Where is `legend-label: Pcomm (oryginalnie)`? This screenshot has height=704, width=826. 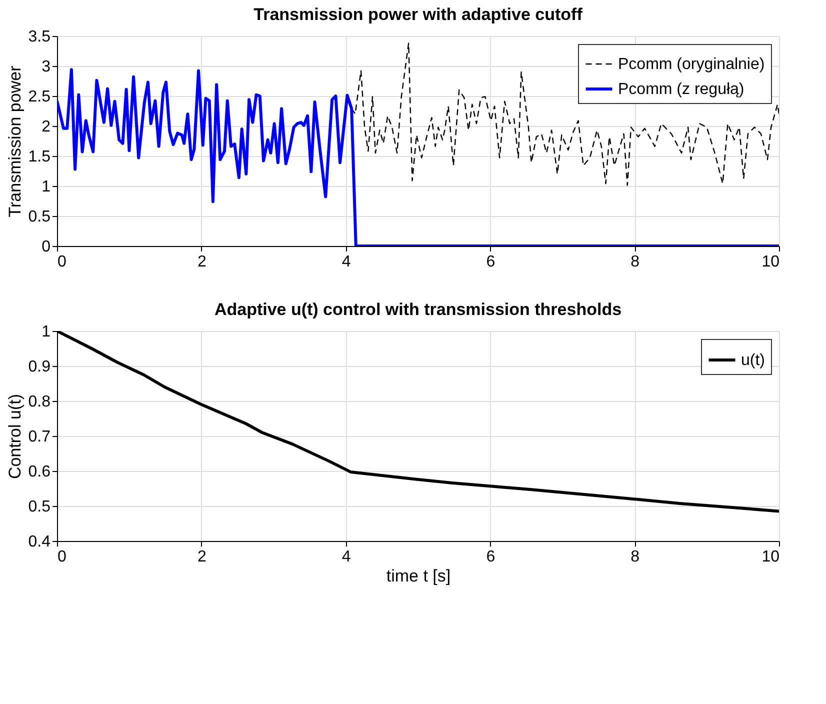 legend-label: Pcomm (oryginalnie) is located at coordinates (691, 64).